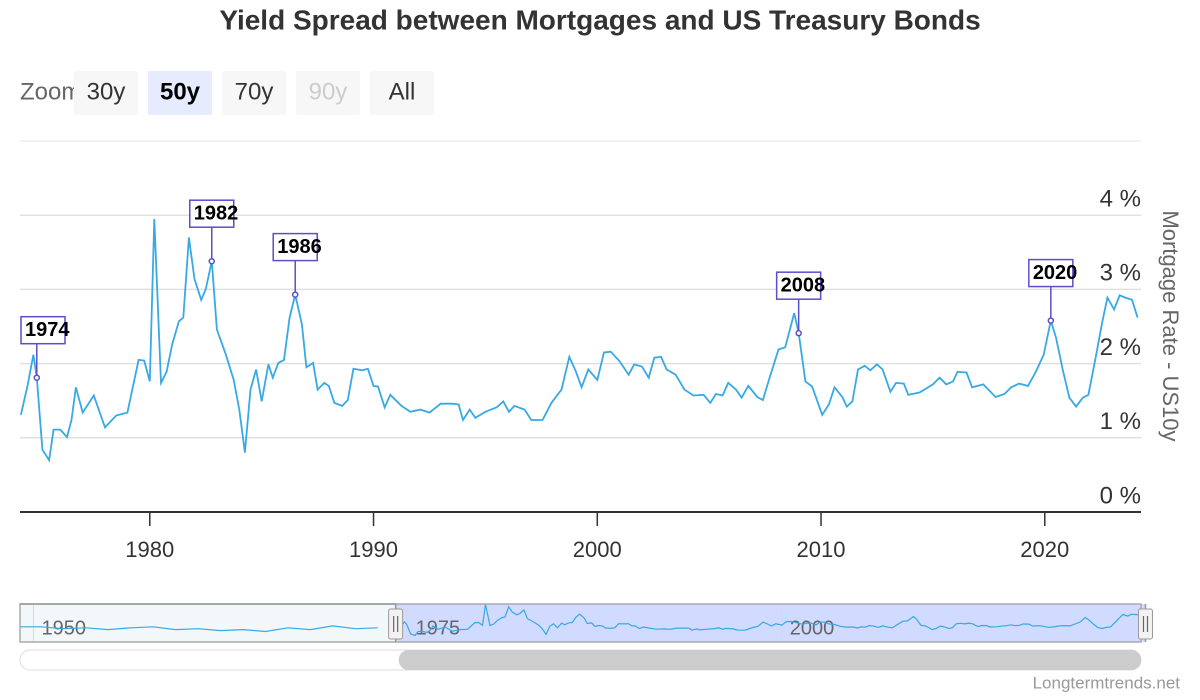 The height and width of the screenshot is (700, 1200). Describe the element at coordinates (1055, 273) in the screenshot. I see `flag-label: 2020` at that location.